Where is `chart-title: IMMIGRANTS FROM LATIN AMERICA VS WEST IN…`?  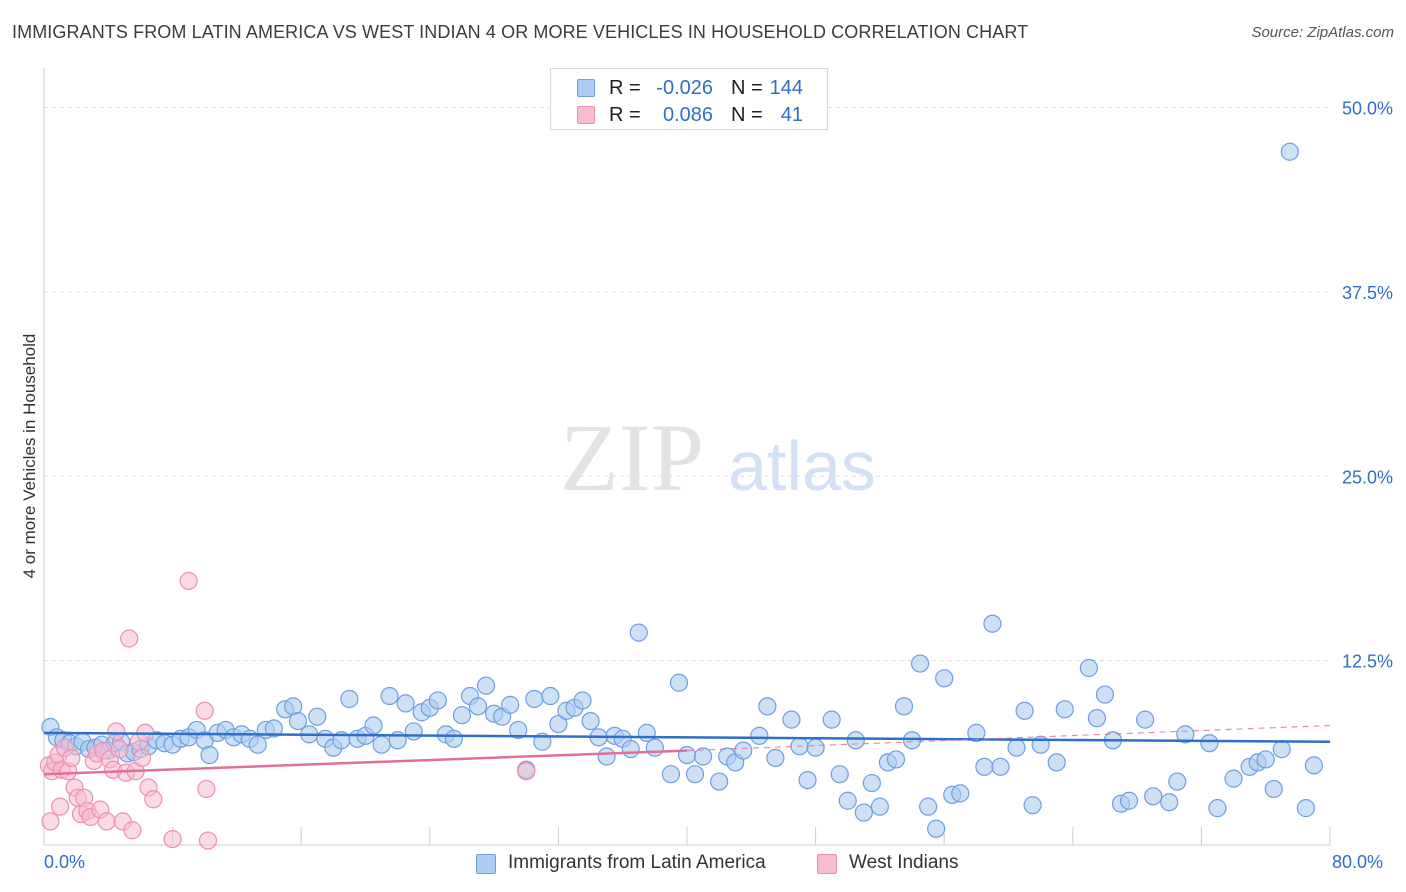
chart-title: IMMIGRANTS FROM LATIN AMERICA VS WEST IN… is located at coordinates (520, 32).